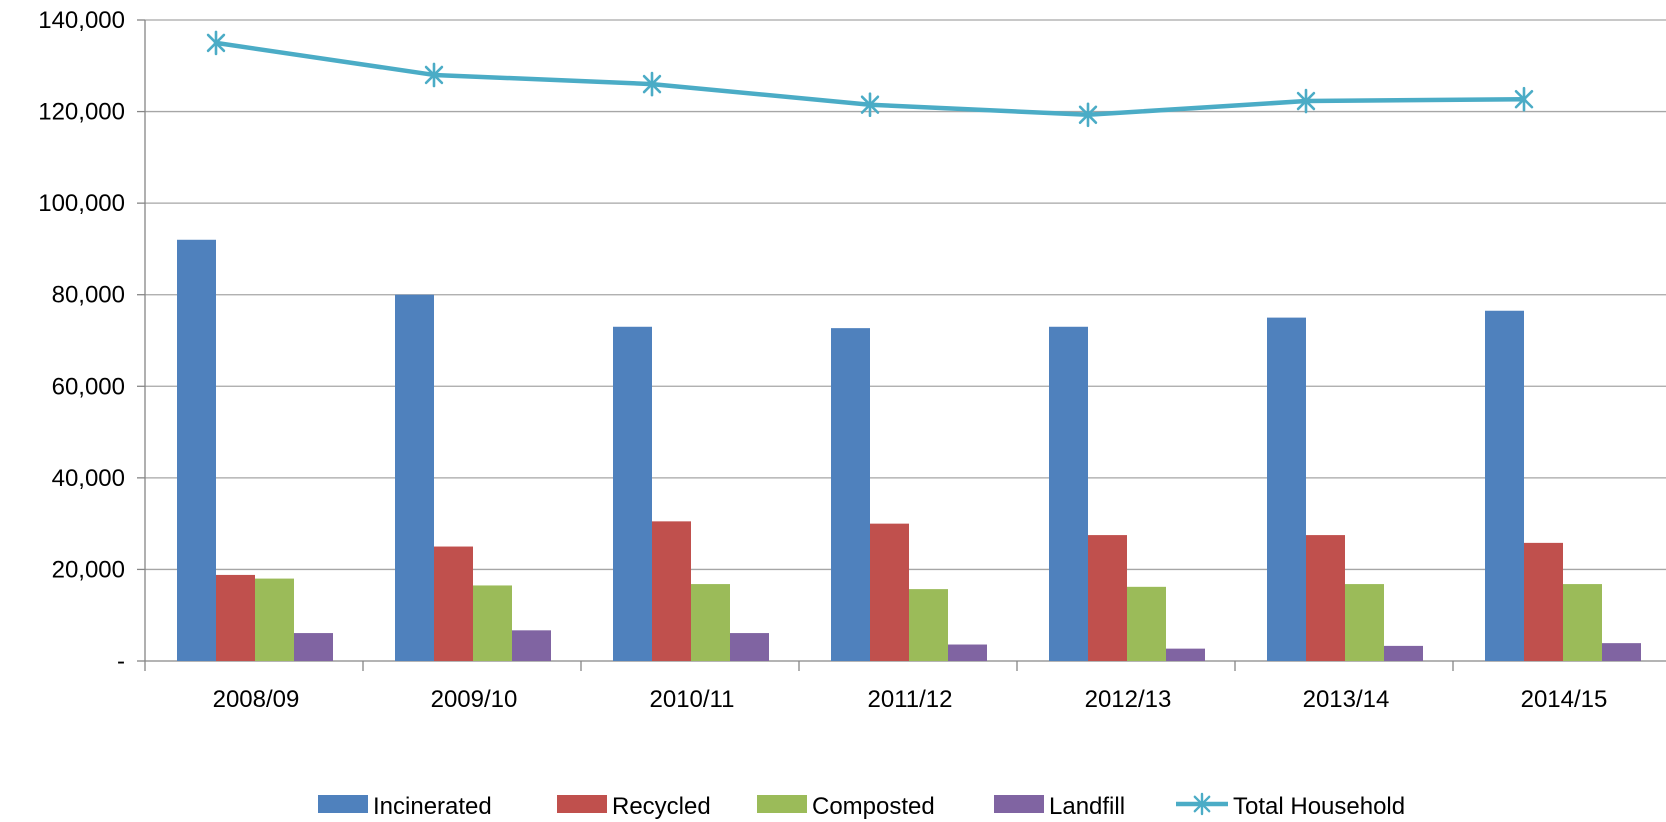 The height and width of the screenshot is (822, 1666). Describe the element at coordinates (81, 112) in the screenshot. I see `y-tick-label: 120,000` at that location.